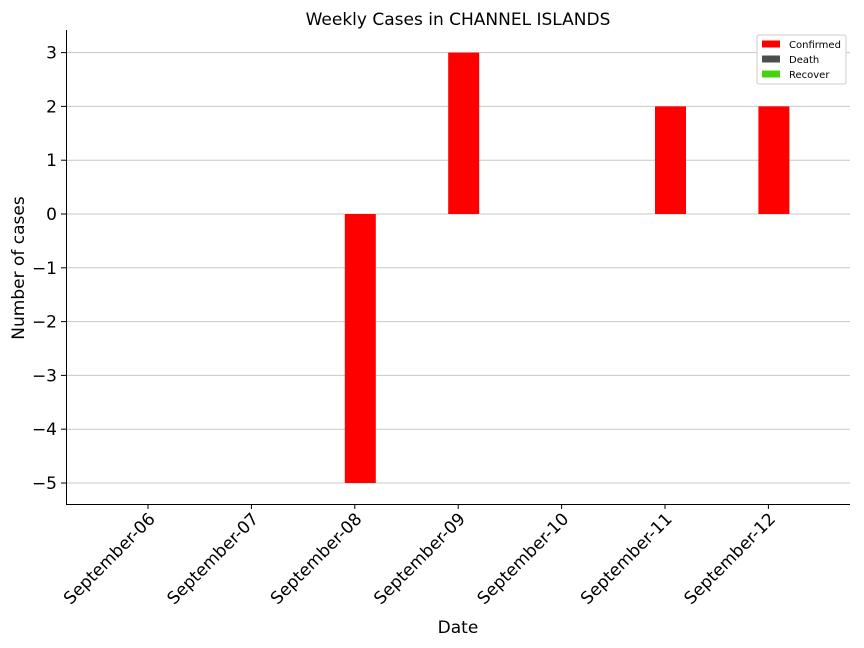 Image resolution: width=864 pixels, height=648 pixels. I want to click on legend-item-confirmed: Confirmed, so click(801, 45).